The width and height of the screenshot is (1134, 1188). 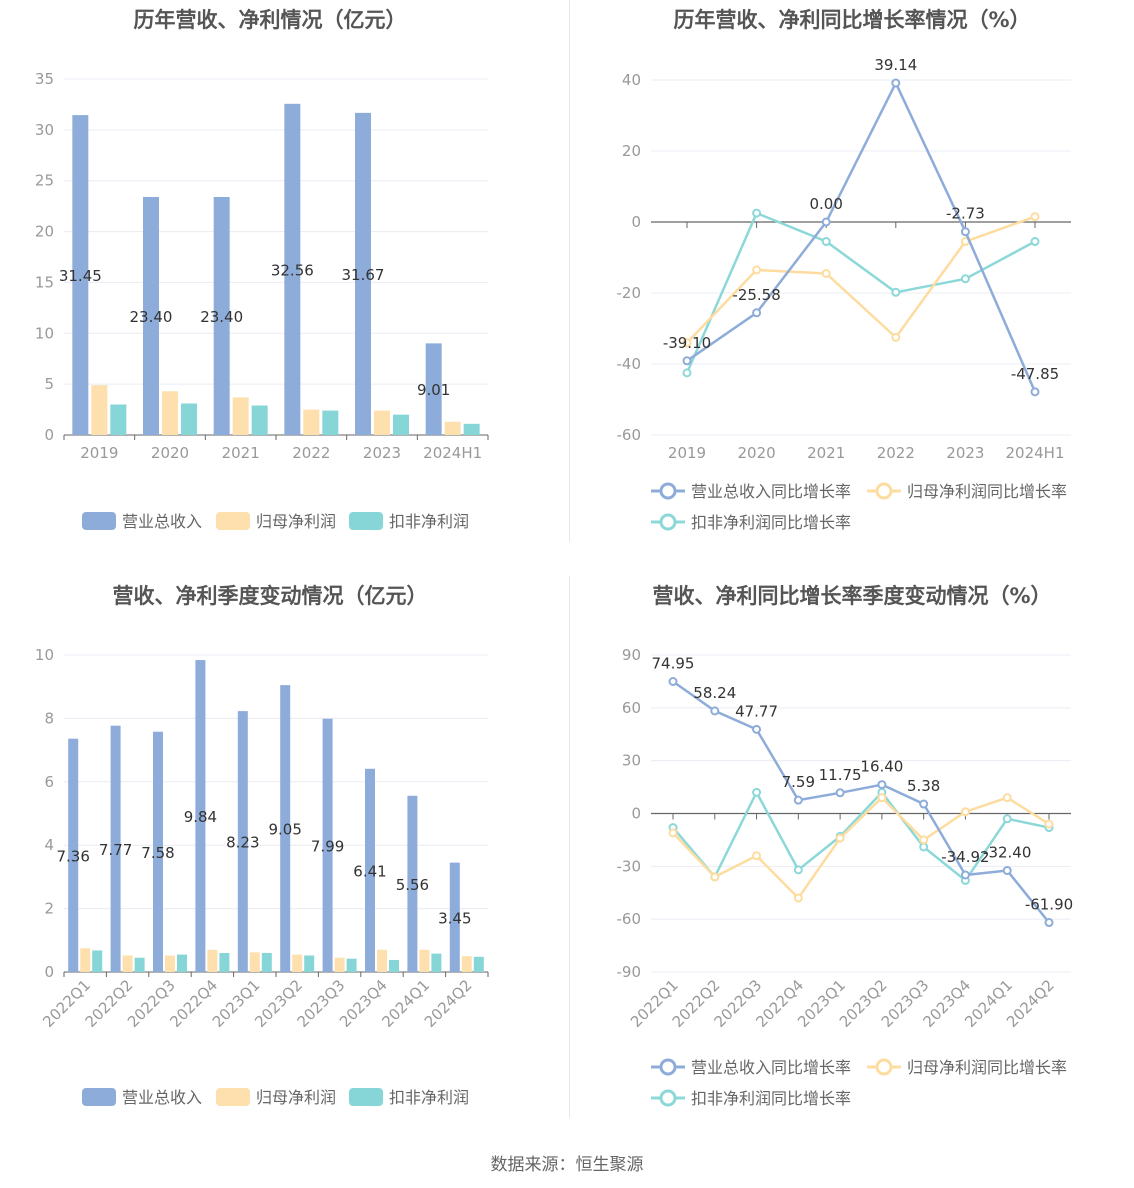 I want to click on data-label: 16.40, so click(x=881, y=767).